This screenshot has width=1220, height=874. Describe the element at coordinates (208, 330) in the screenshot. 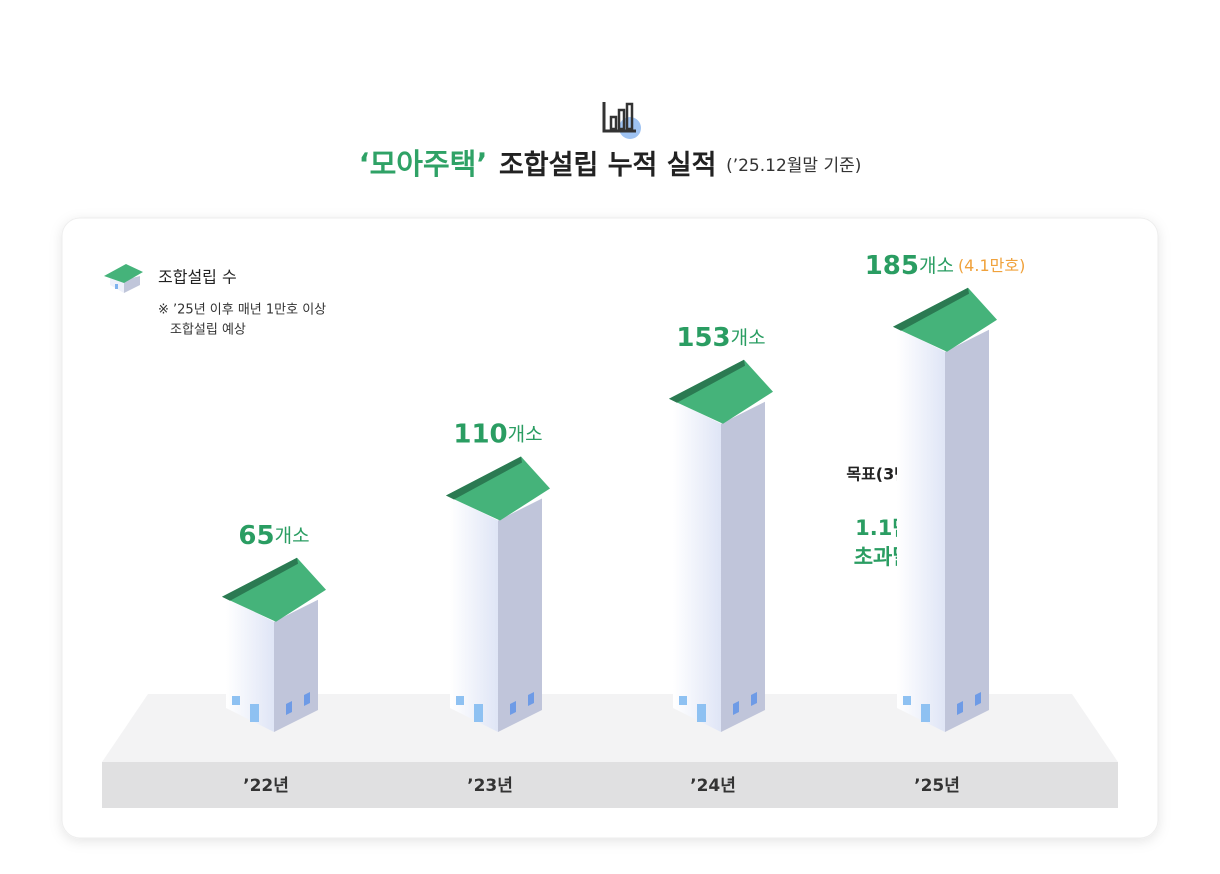

I see `legend-note: 조합설립 예상` at that location.